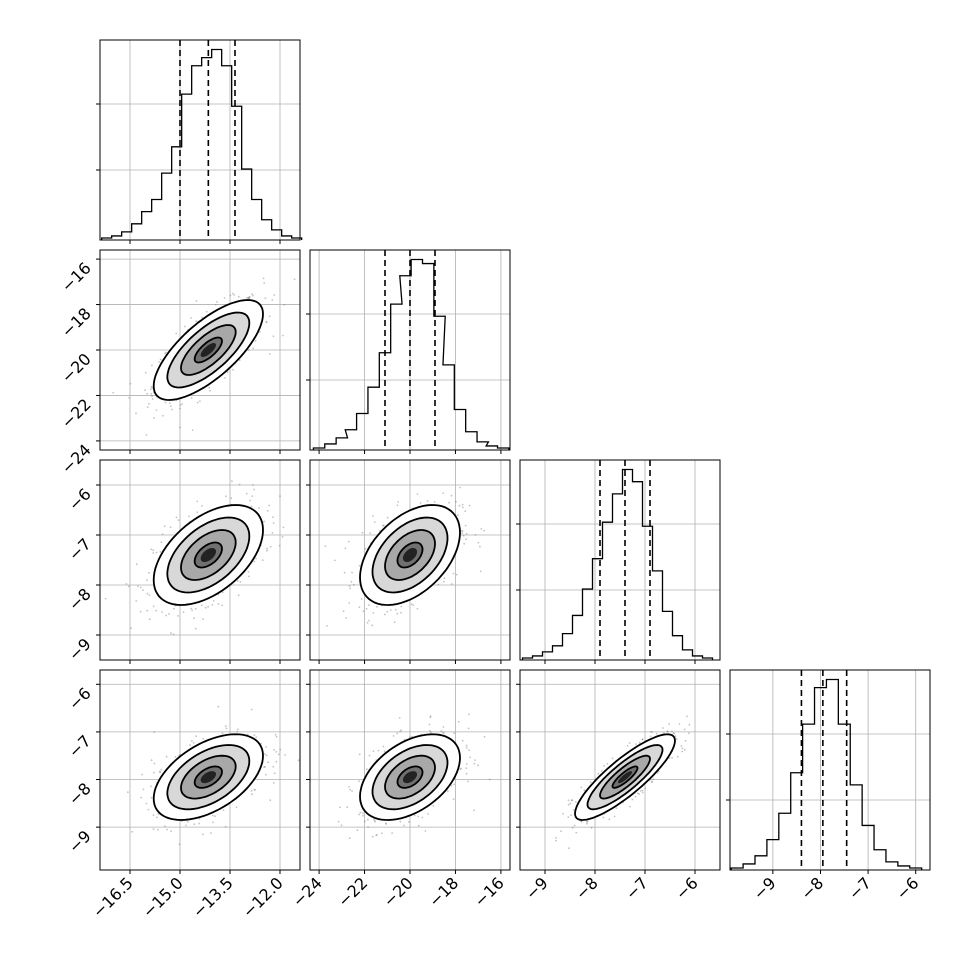 This screenshot has width=970, height=970. I want to click on x-tick-label: −7, so click(637, 888).